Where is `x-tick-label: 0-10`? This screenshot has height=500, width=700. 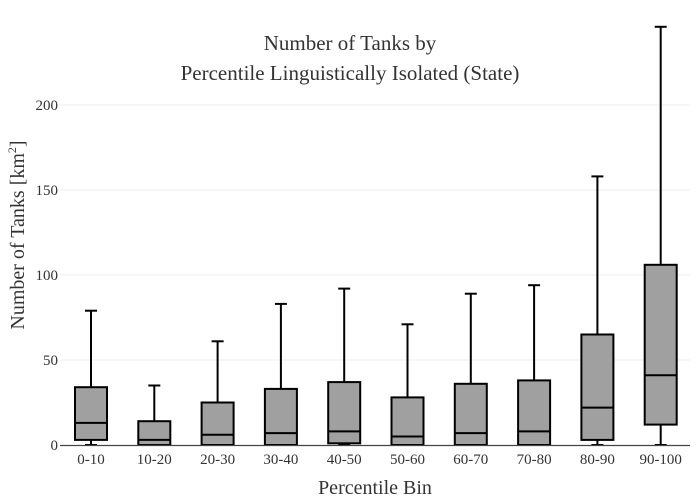
x-tick-label: 0-10 is located at coordinates (91, 460).